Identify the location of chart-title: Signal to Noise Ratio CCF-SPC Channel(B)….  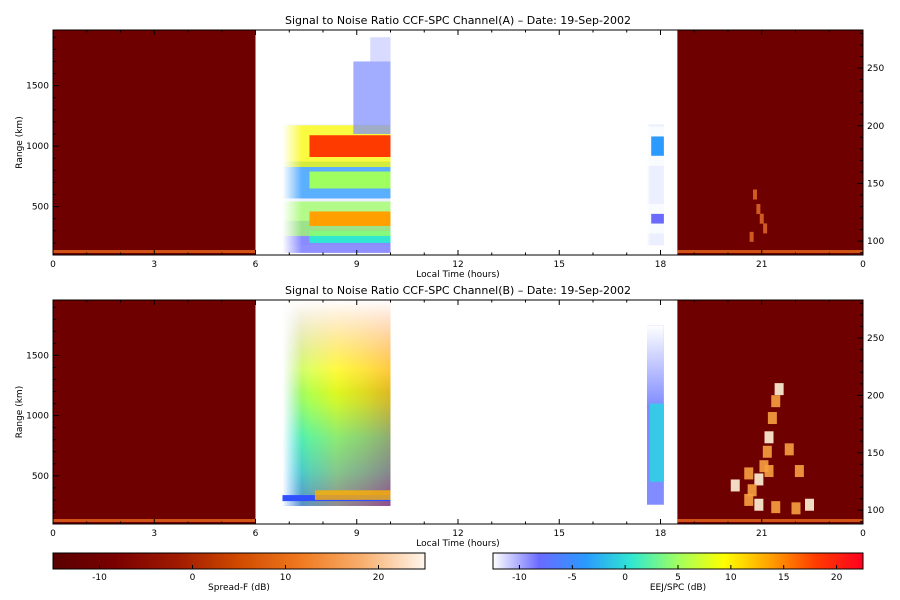
(458, 290).